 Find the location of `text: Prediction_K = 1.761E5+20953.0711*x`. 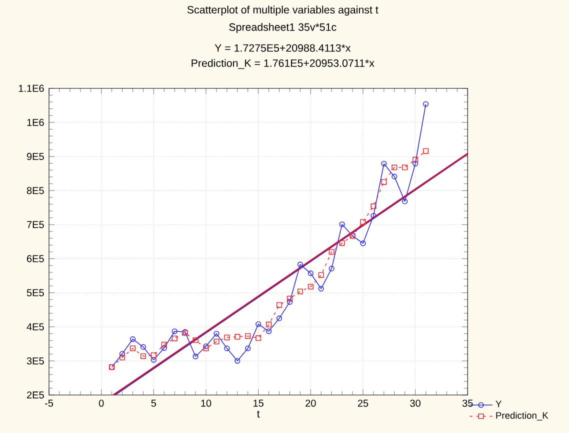

text: Prediction_K = 1.761E5+20953.0711*x is located at coordinates (283, 64).